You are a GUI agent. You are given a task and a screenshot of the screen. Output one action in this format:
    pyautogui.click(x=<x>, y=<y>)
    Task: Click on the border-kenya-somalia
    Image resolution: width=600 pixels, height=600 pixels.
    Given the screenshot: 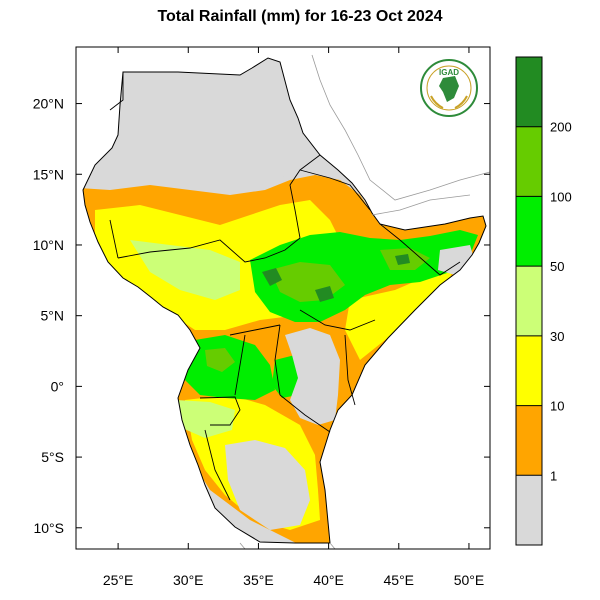 What is the action you would take?
    pyautogui.click(x=350, y=370)
    